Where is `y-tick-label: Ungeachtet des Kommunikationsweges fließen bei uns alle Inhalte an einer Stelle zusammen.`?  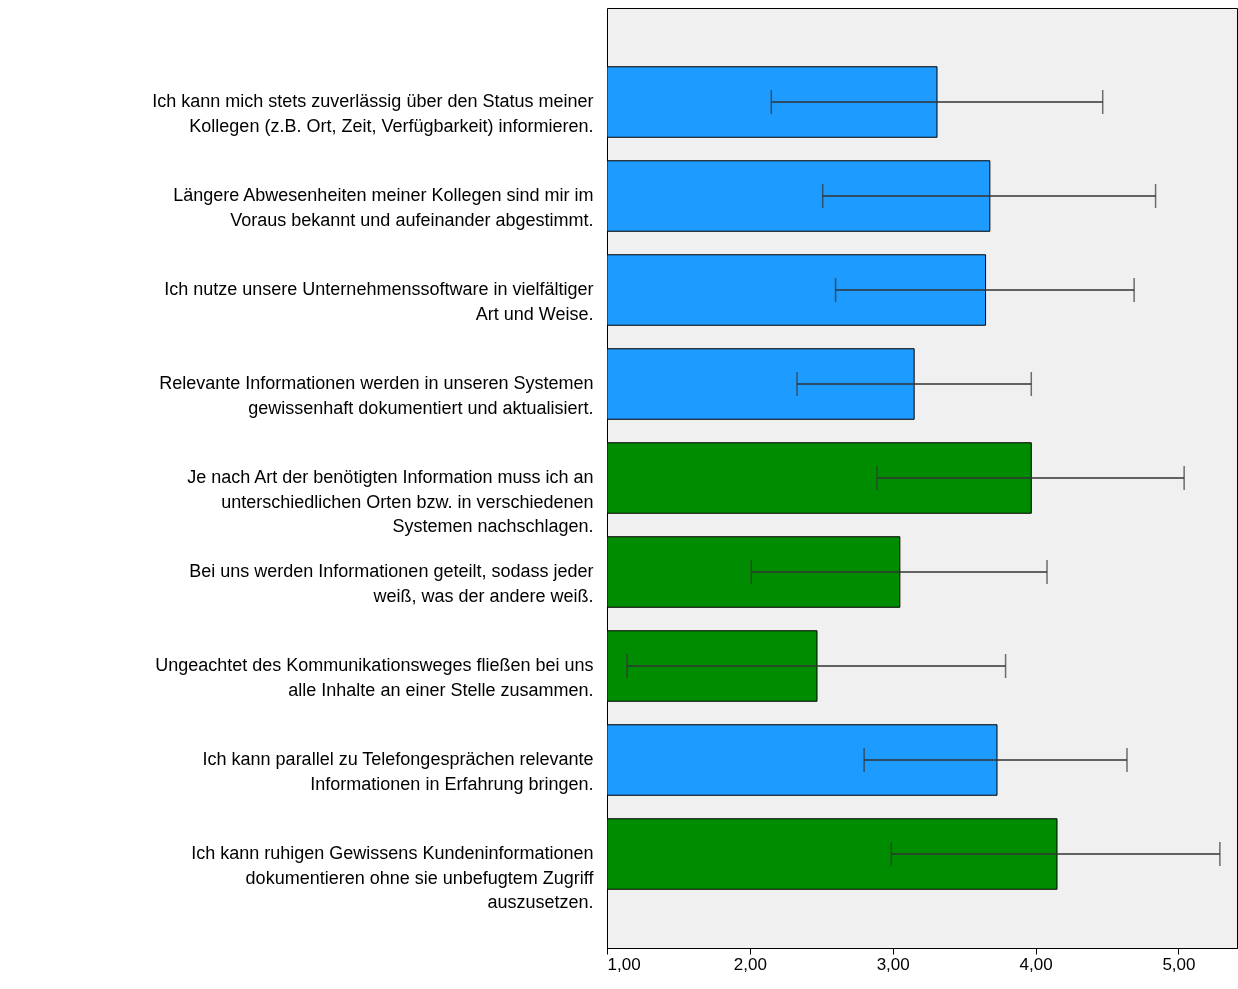 y-tick-label: Ungeachtet des Kommunikationsweges fließen bei uns alle Inhalte an einer Stelle zusammen. is located at coordinates (374, 677).